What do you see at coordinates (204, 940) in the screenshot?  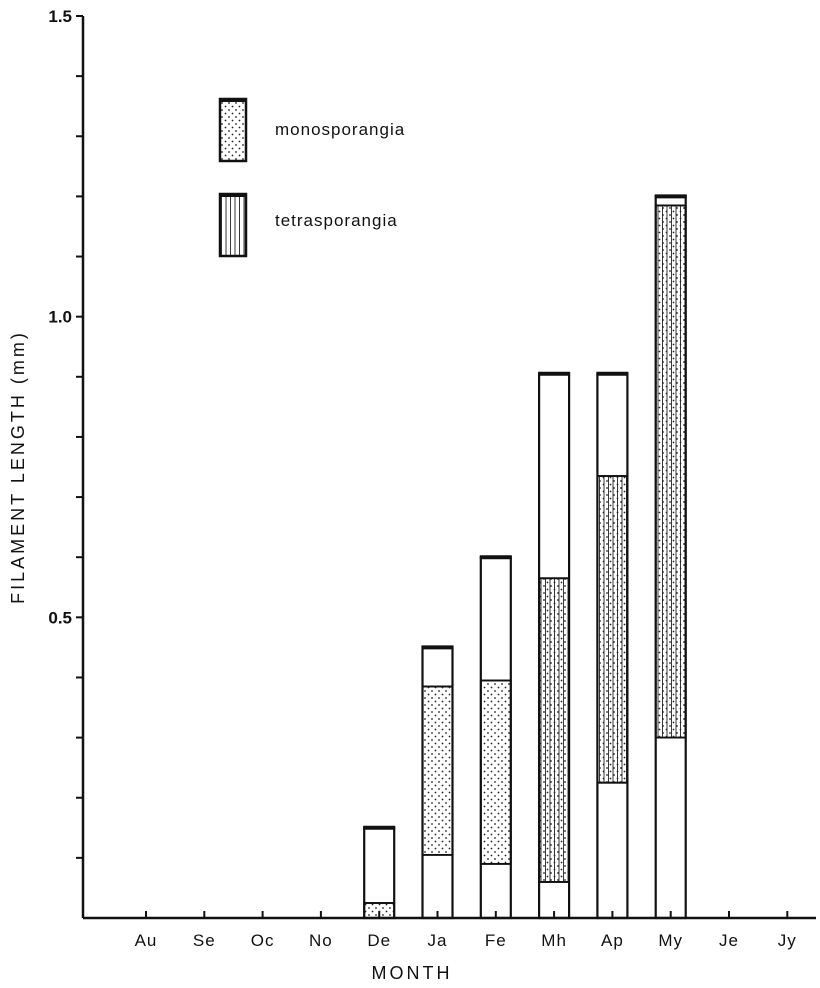 I see `x-tick-label-se: Se` at bounding box center [204, 940].